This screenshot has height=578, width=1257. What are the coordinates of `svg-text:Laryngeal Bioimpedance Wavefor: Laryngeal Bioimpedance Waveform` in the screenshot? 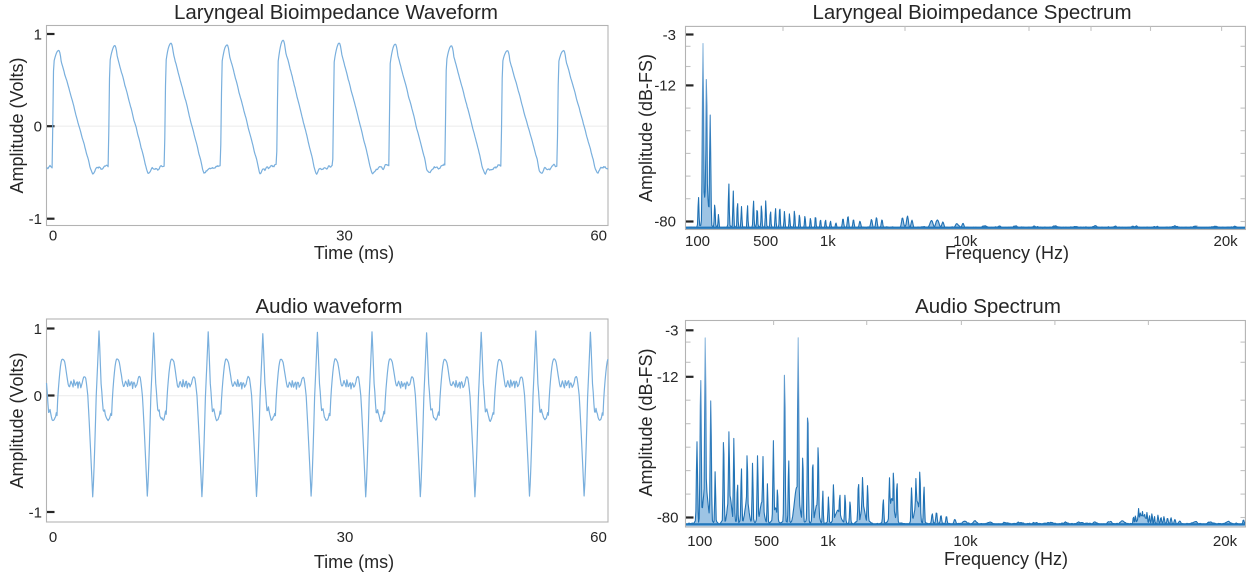 It's located at (336, 12).